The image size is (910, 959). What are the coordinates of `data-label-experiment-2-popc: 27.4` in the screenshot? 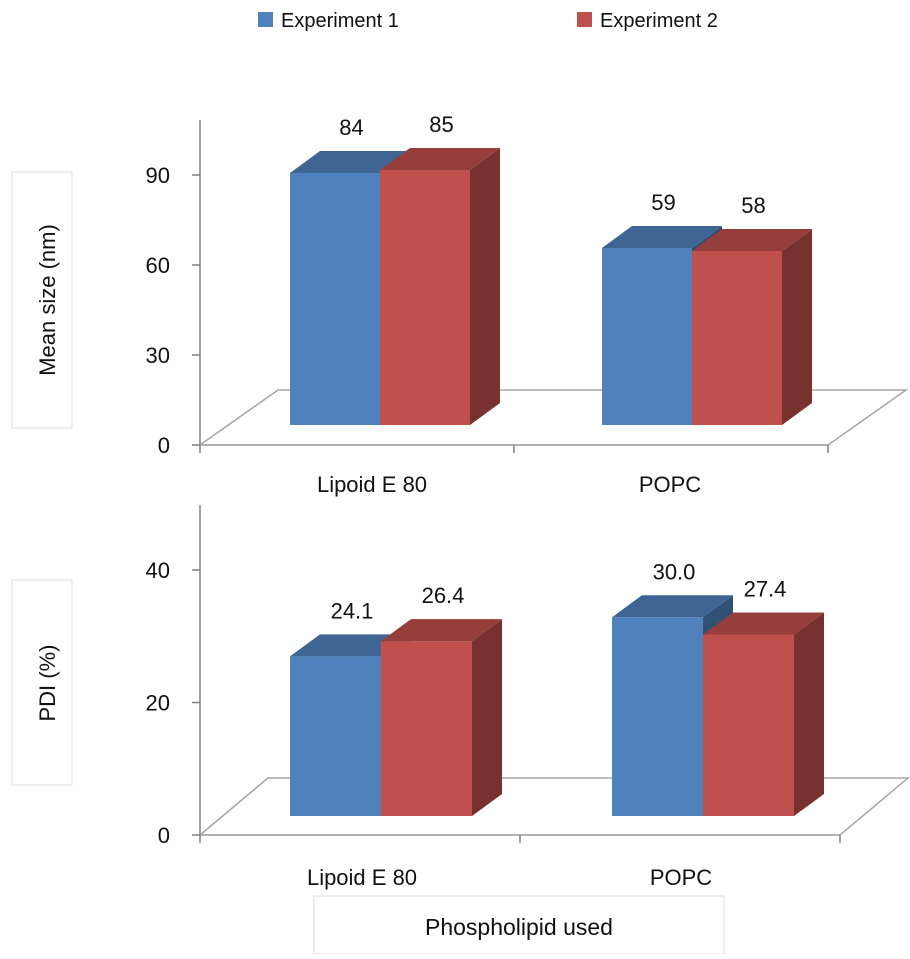 It's located at (765, 588).